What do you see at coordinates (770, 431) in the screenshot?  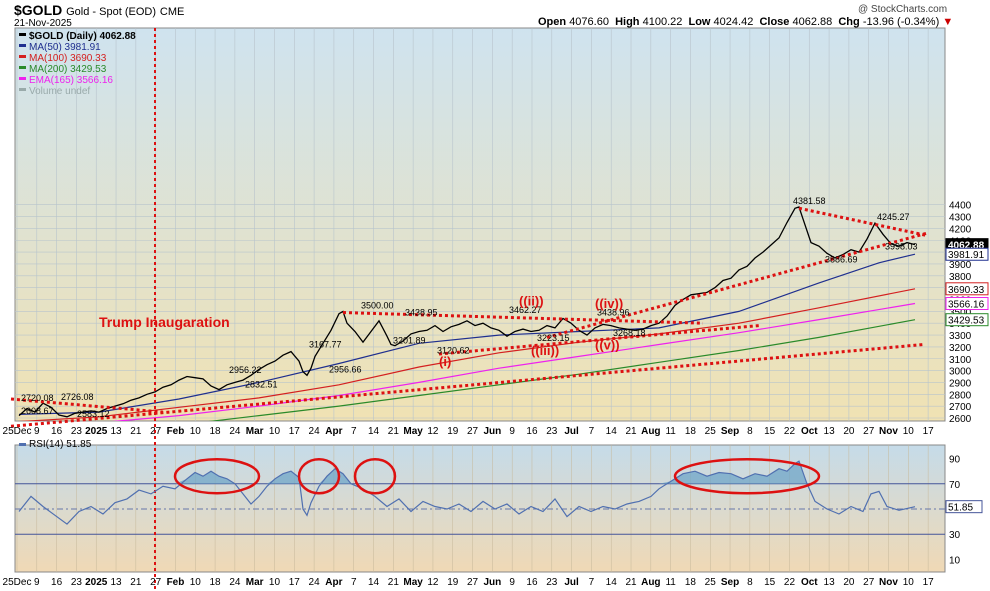 I see `price-x-tick: 15` at bounding box center [770, 431].